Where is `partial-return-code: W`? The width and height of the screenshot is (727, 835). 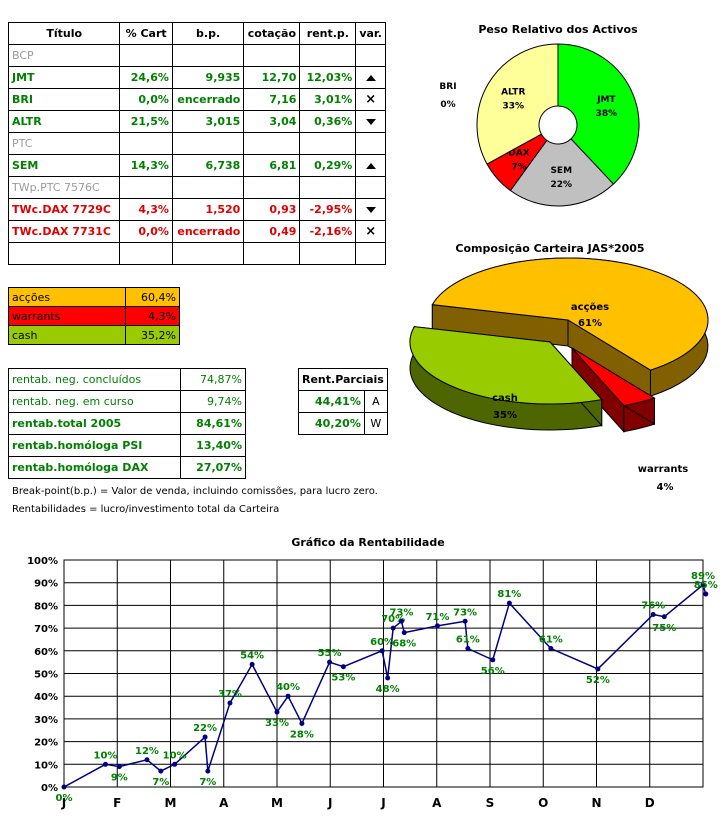 partial-return-code: W is located at coordinates (375, 423).